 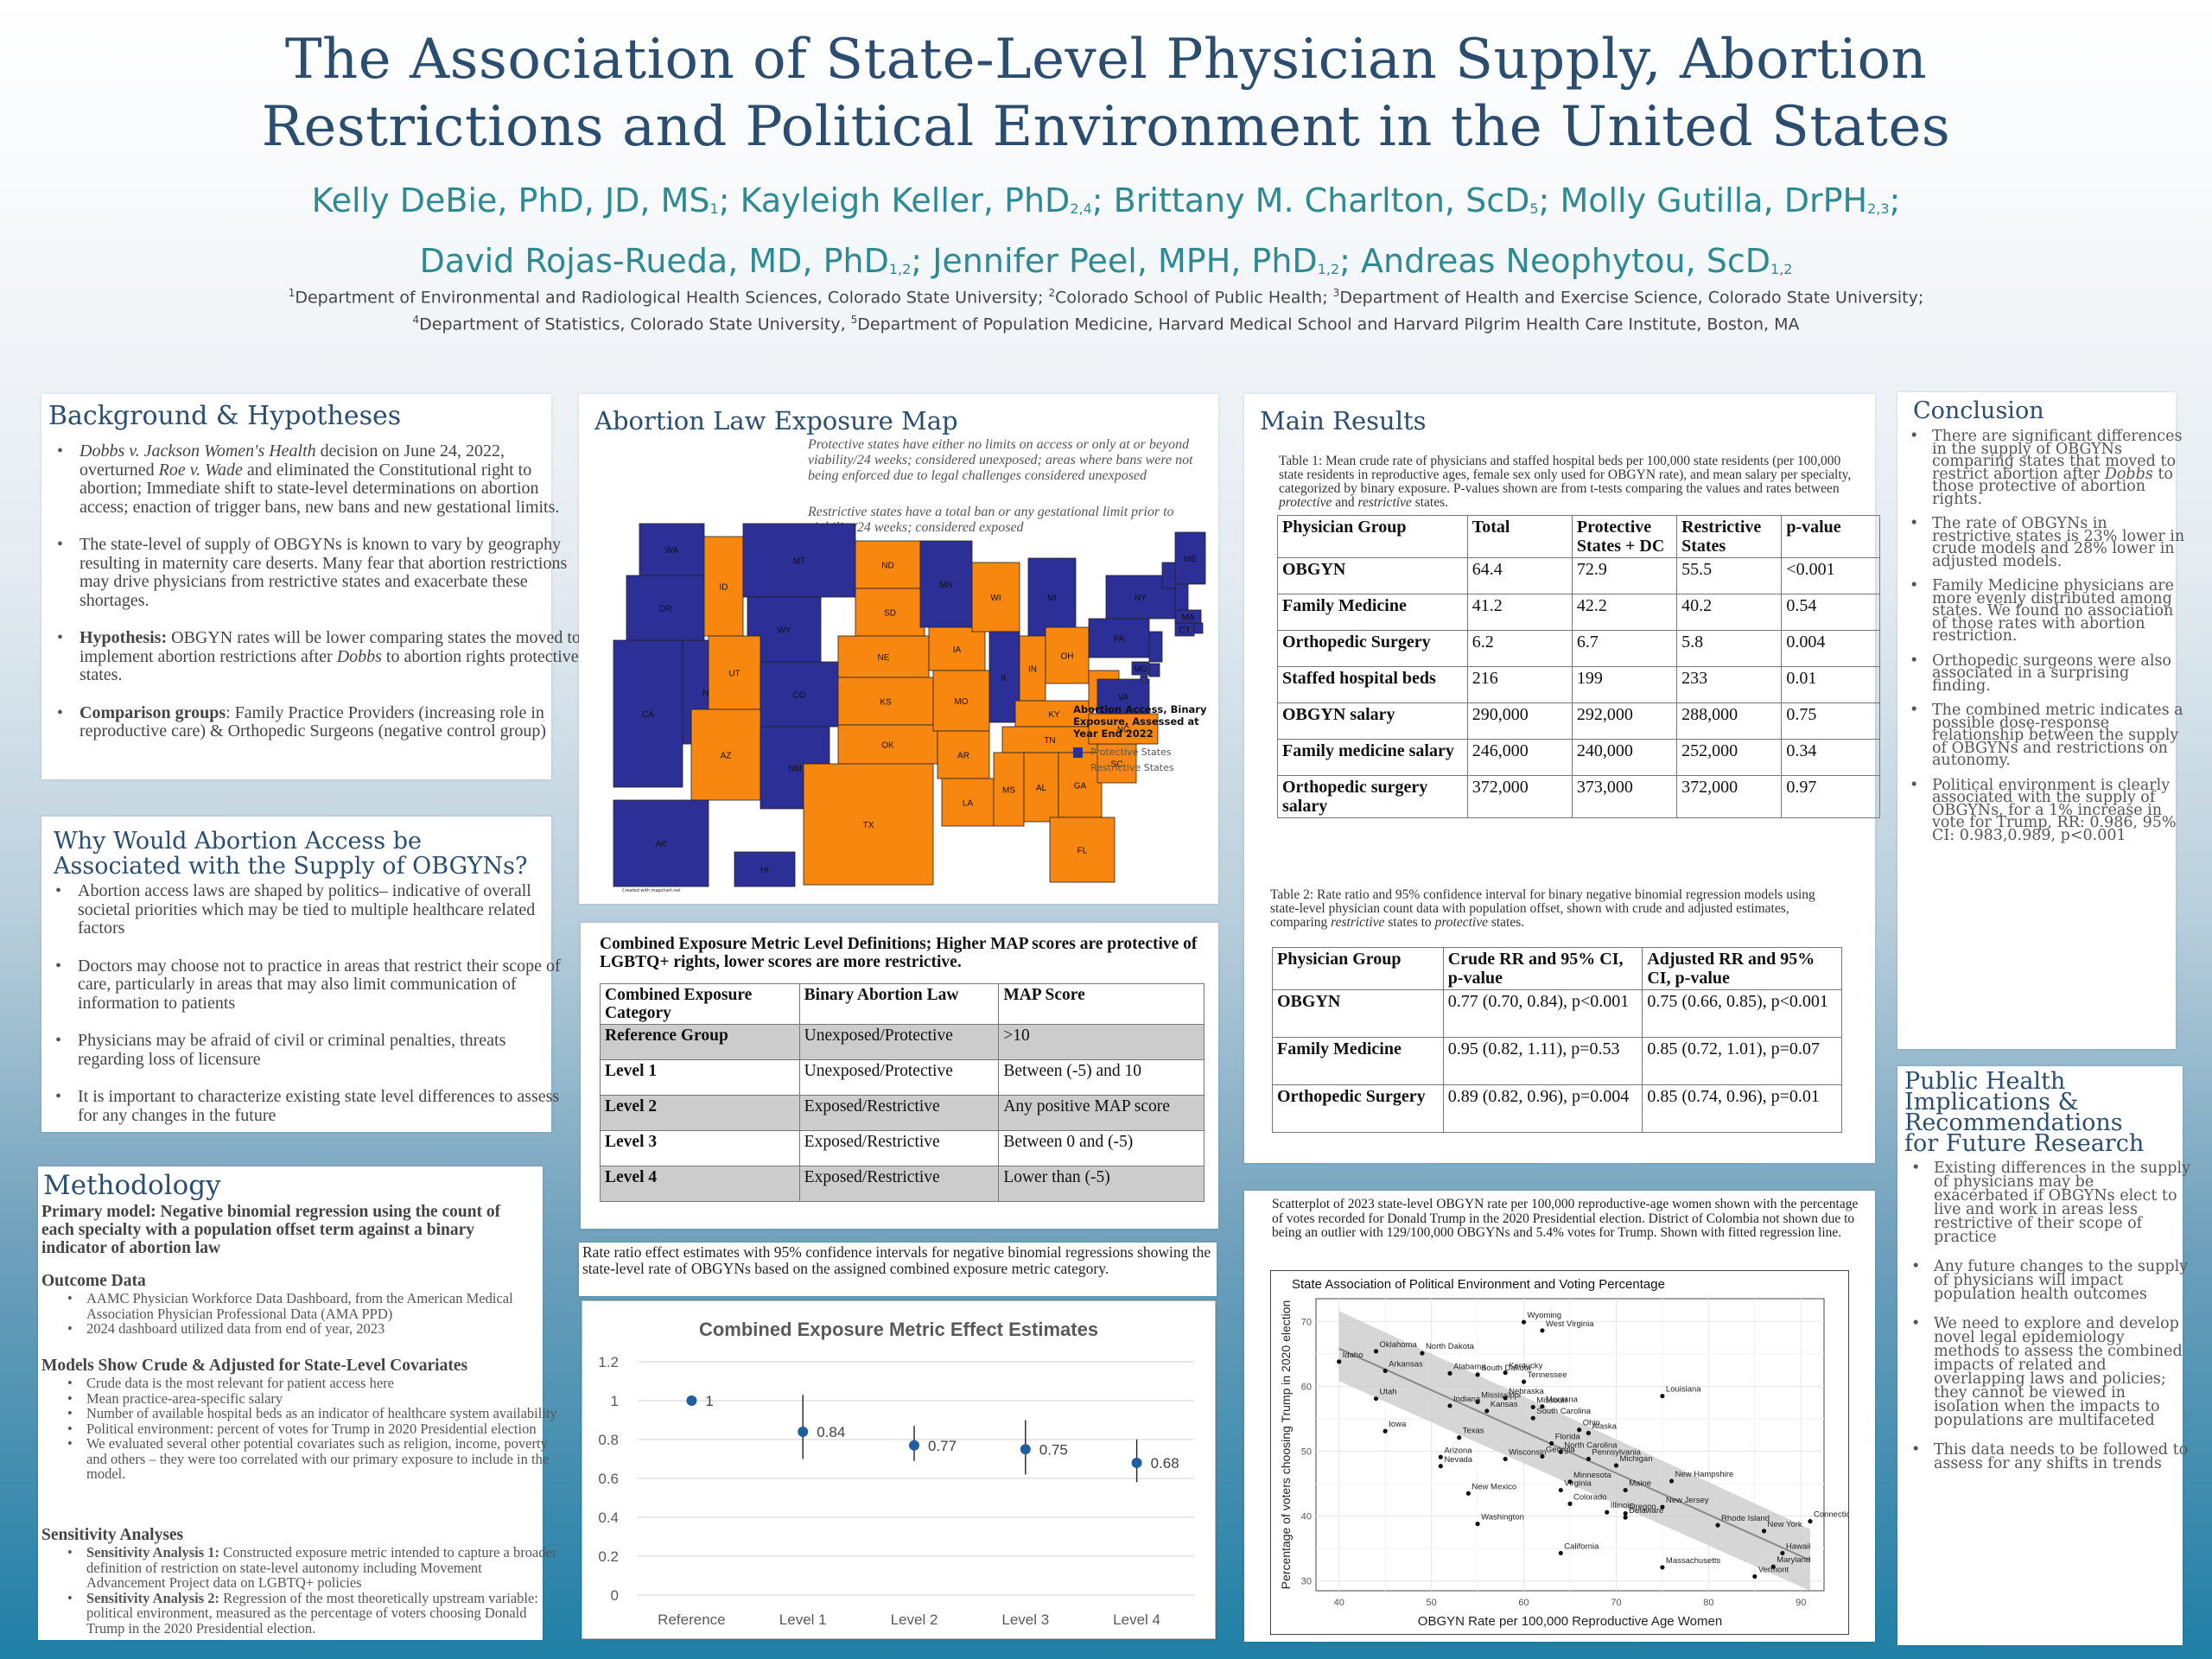 I want to click on scatter-point-label: Pennsylvania, so click(x=1616, y=1453).